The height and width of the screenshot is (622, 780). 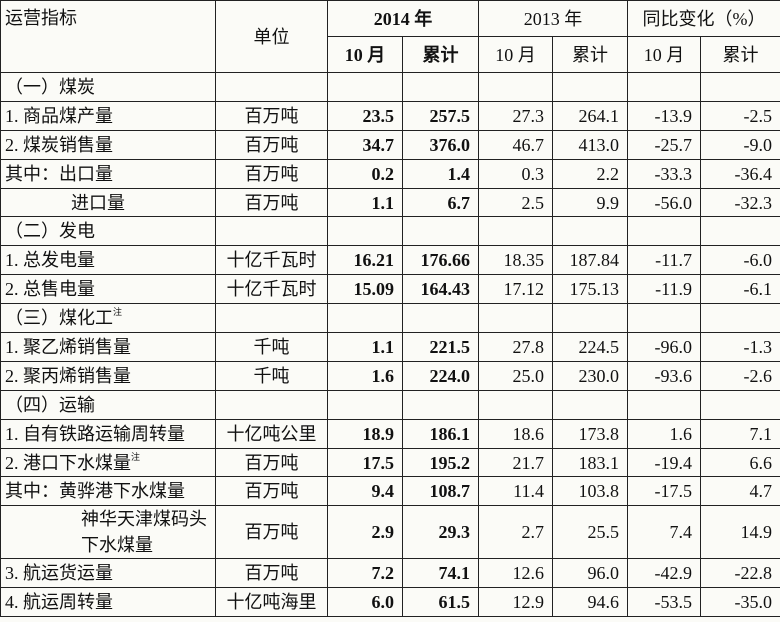 What do you see at coordinates (740, 375) in the screenshot?
I see `value-cell: -2.6` at bounding box center [740, 375].